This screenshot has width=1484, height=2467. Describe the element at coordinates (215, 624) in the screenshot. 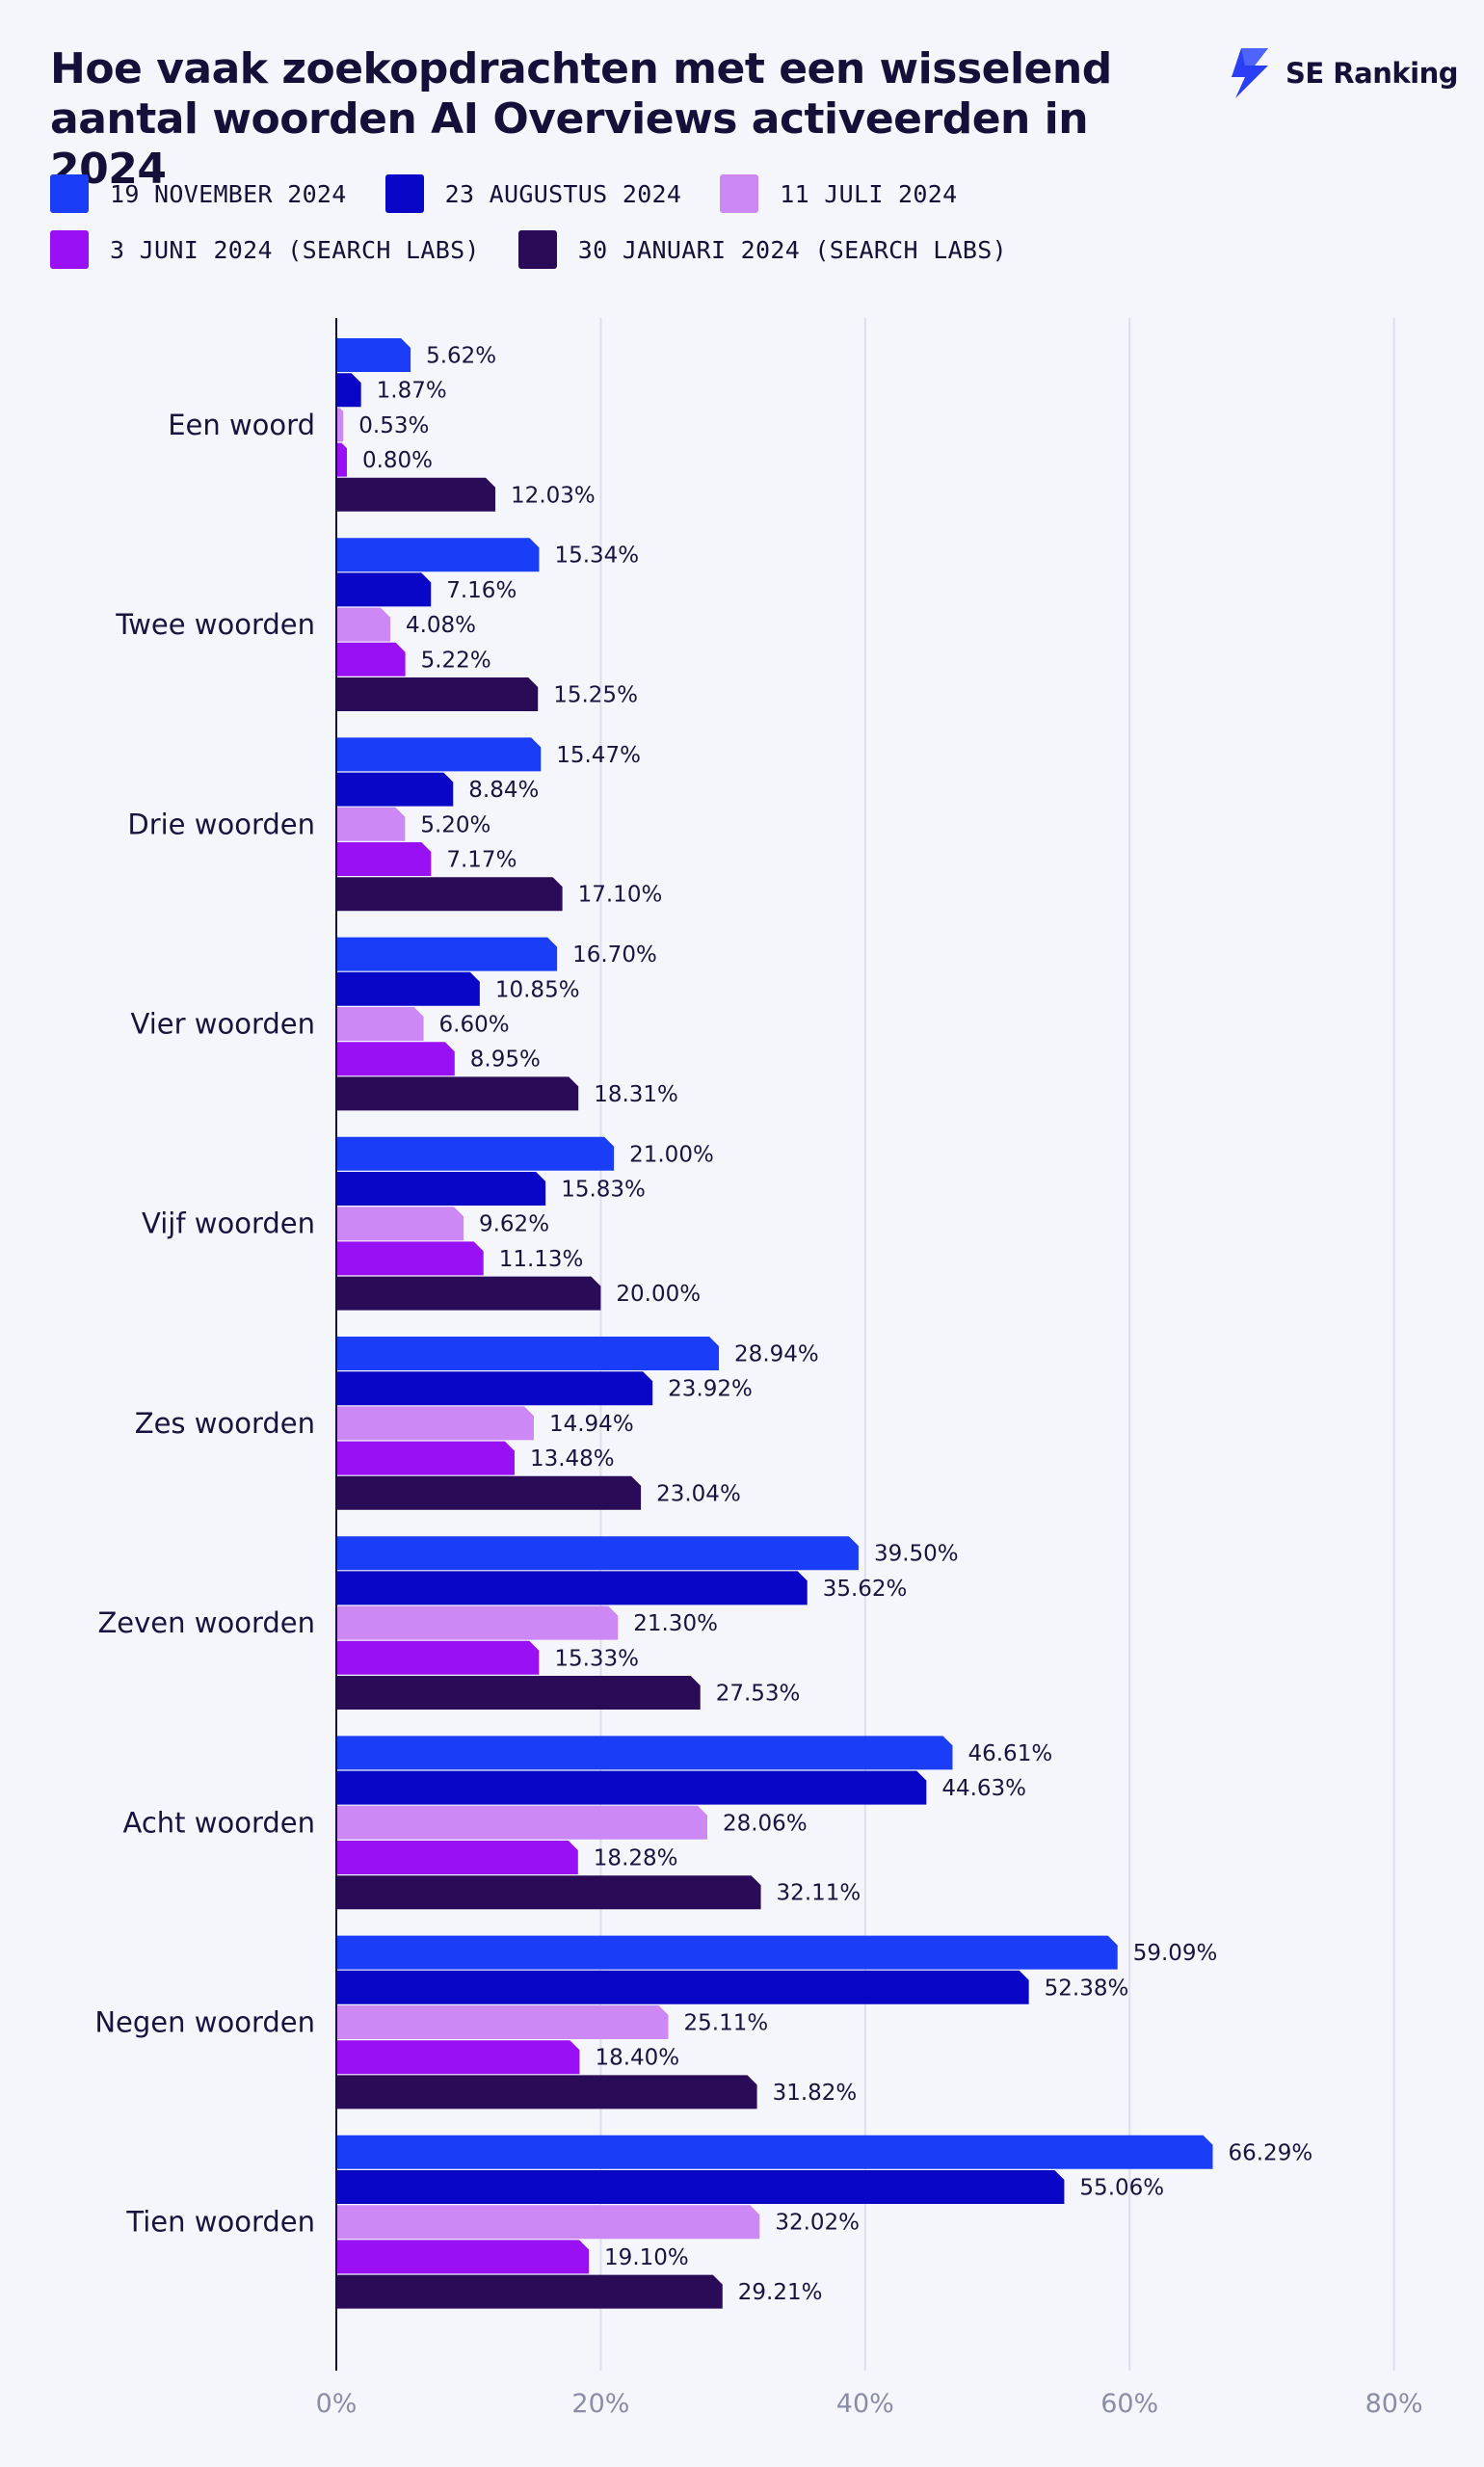

I see `category-label: Twee woorden` at that location.